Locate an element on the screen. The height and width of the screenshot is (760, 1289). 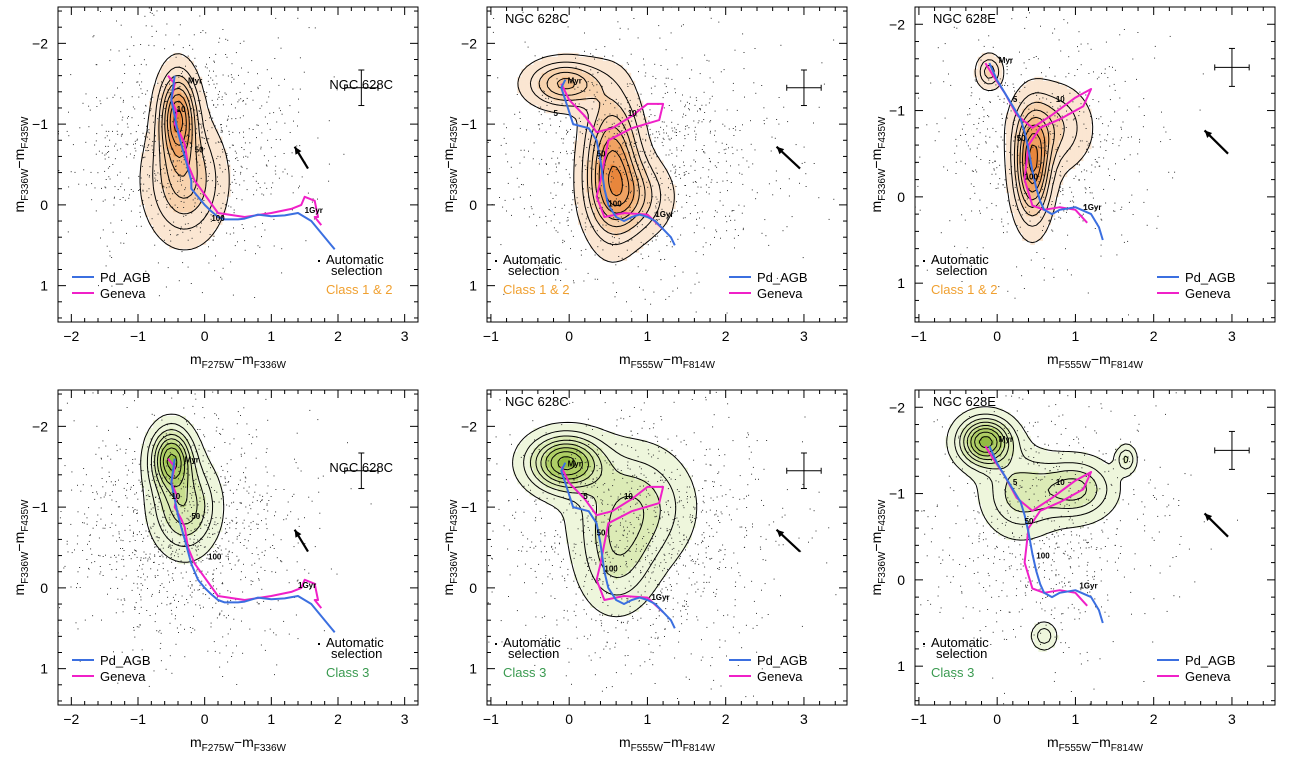
x-tick-label: −2 is located at coordinates (71, 336).